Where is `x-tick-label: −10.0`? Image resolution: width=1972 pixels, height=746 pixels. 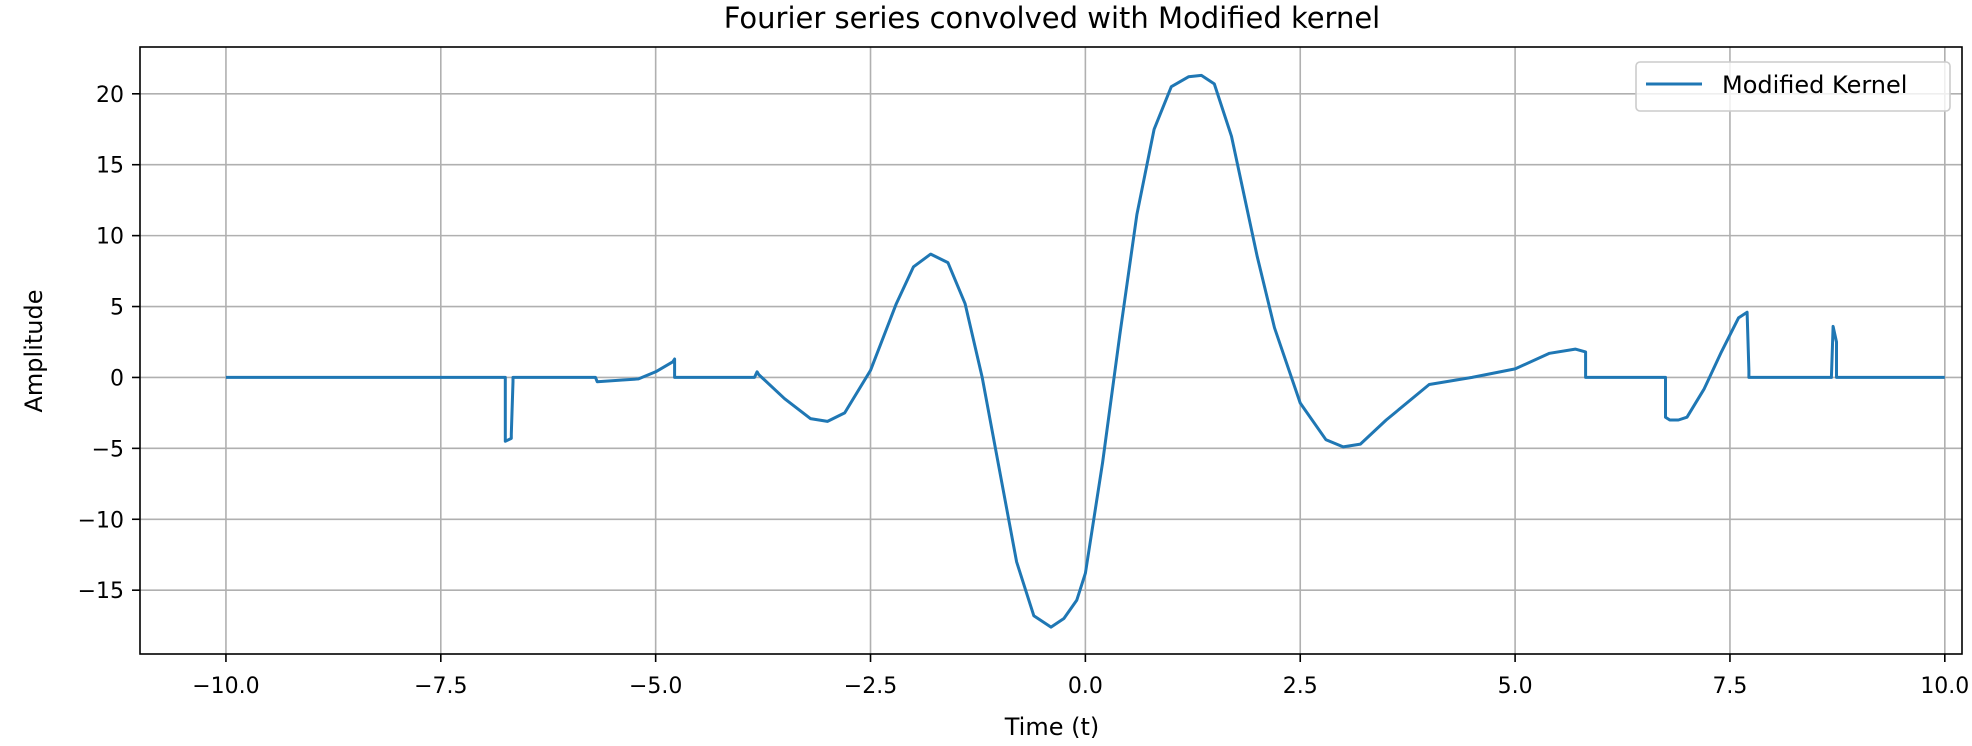 x-tick-label: −10.0 is located at coordinates (225, 686).